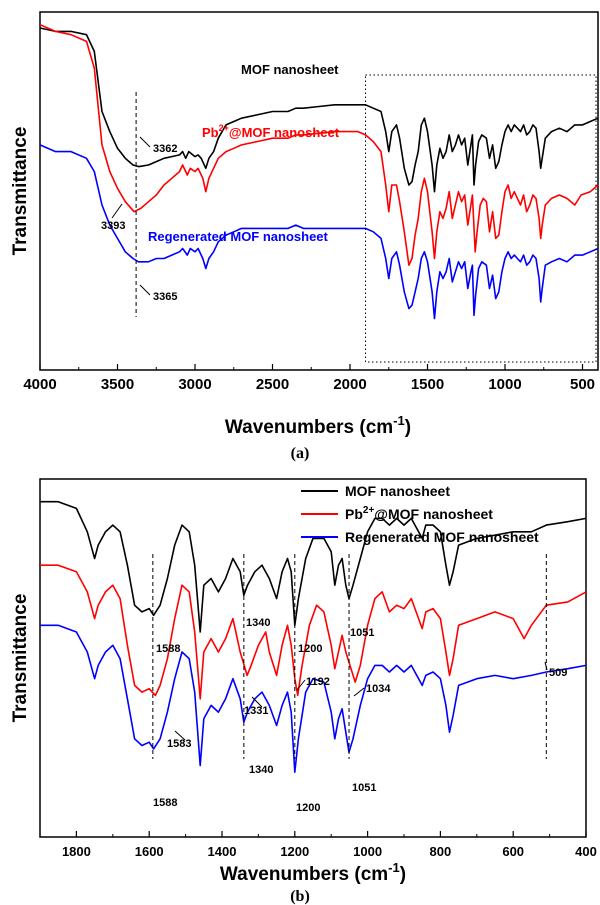 Image resolution: width=600 pixels, height=905 pixels. What do you see at coordinates (369, 510) in the screenshot?
I see `legend-label-pb-sup: 2+` at bounding box center [369, 510].